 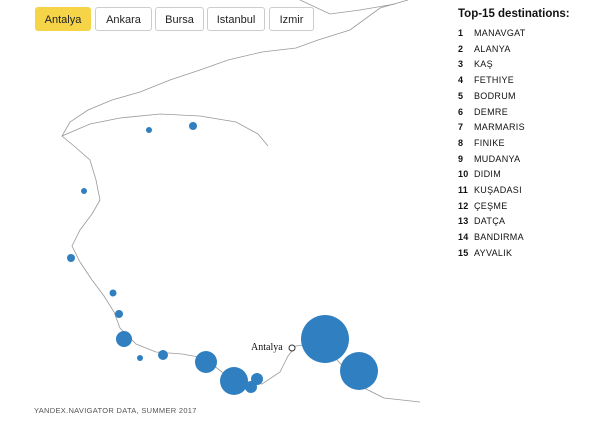 I want to click on destination-name: KUŞADASI, so click(x=498, y=190).